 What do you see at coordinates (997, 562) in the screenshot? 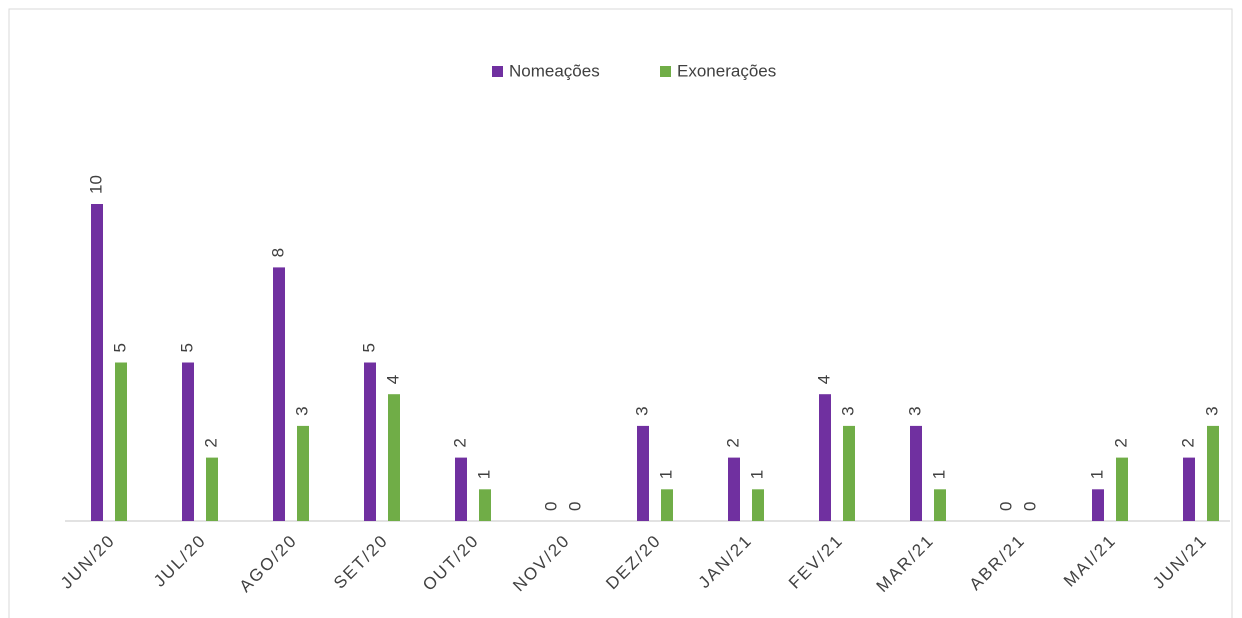
I see `x-tick-label: ABR/21` at bounding box center [997, 562].